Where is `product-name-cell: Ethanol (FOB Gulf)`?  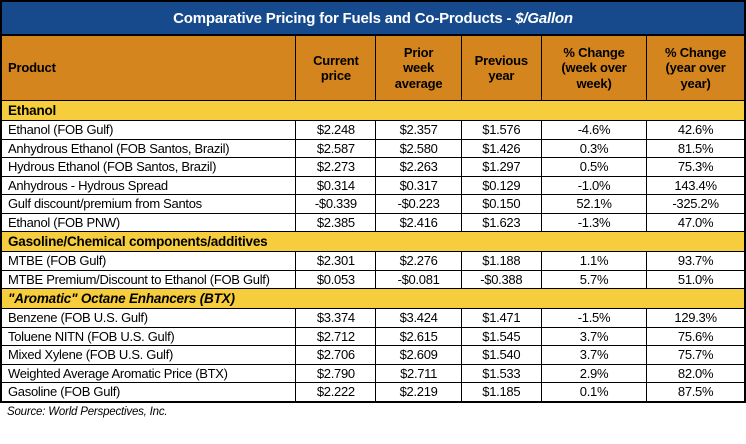
product-name-cell: Ethanol (FOB Gulf) is located at coordinates (148, 130).